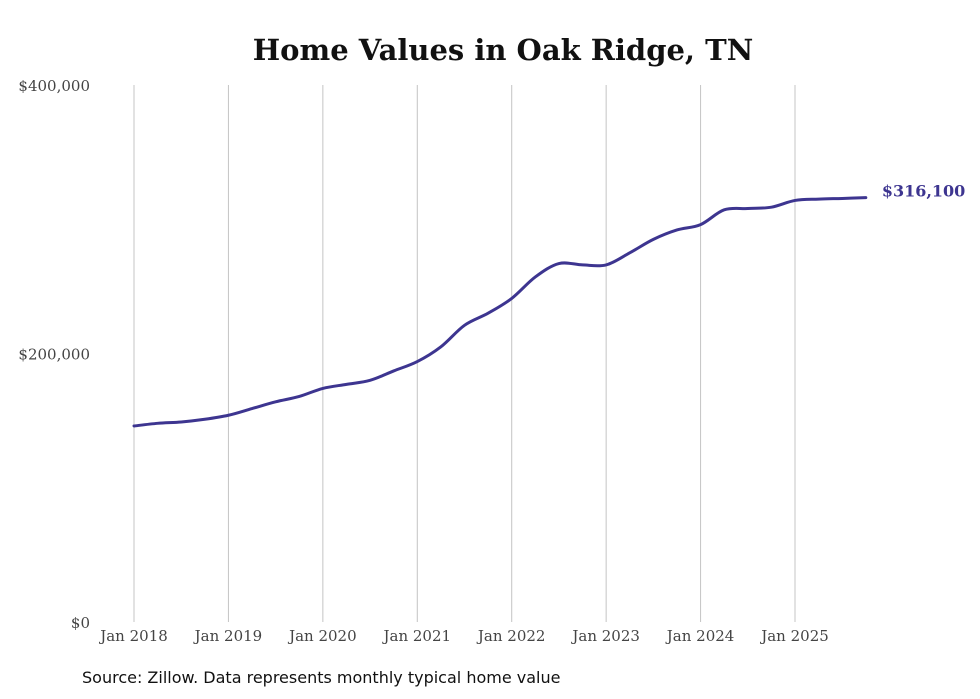 The height and width of the screenshot is (699, 980). I want to click on x-tick-label: Jan 2019, so click(228, 636).